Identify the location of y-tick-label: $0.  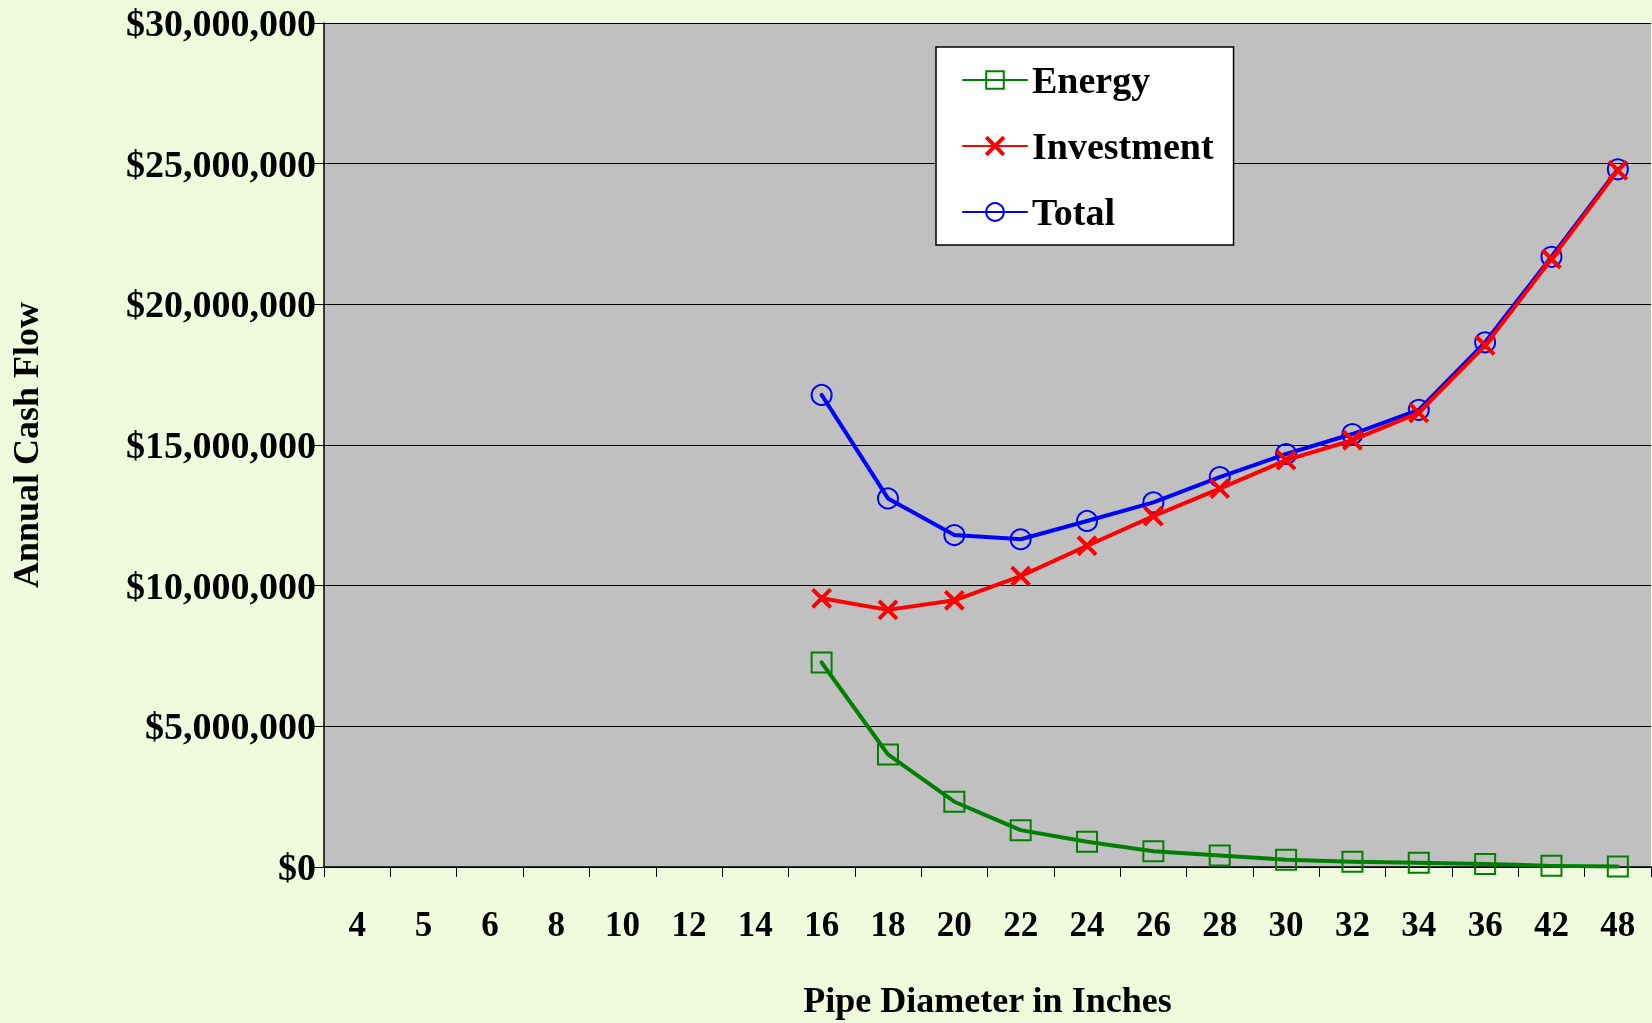
(297, 867).